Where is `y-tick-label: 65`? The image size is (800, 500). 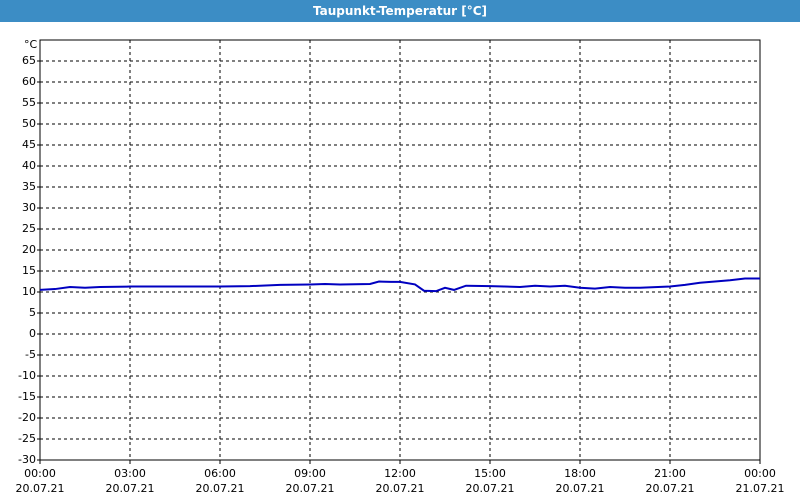 y-tick-label: 65 is located at coordinates (29, 60).